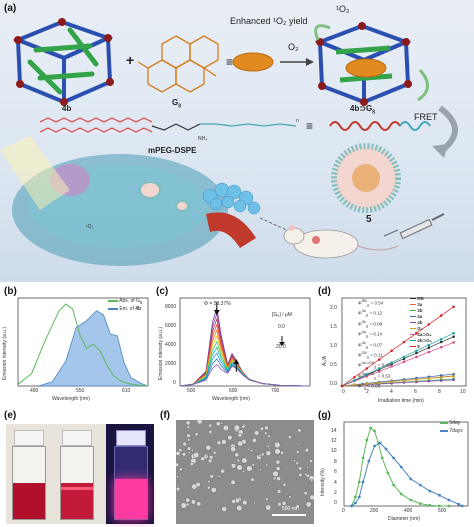 The image size is (474, 527). What do you see at coordinates (10, 291) in the screenshot?
I see `panel-b-label: (b)` at bounding box center [10, 291].